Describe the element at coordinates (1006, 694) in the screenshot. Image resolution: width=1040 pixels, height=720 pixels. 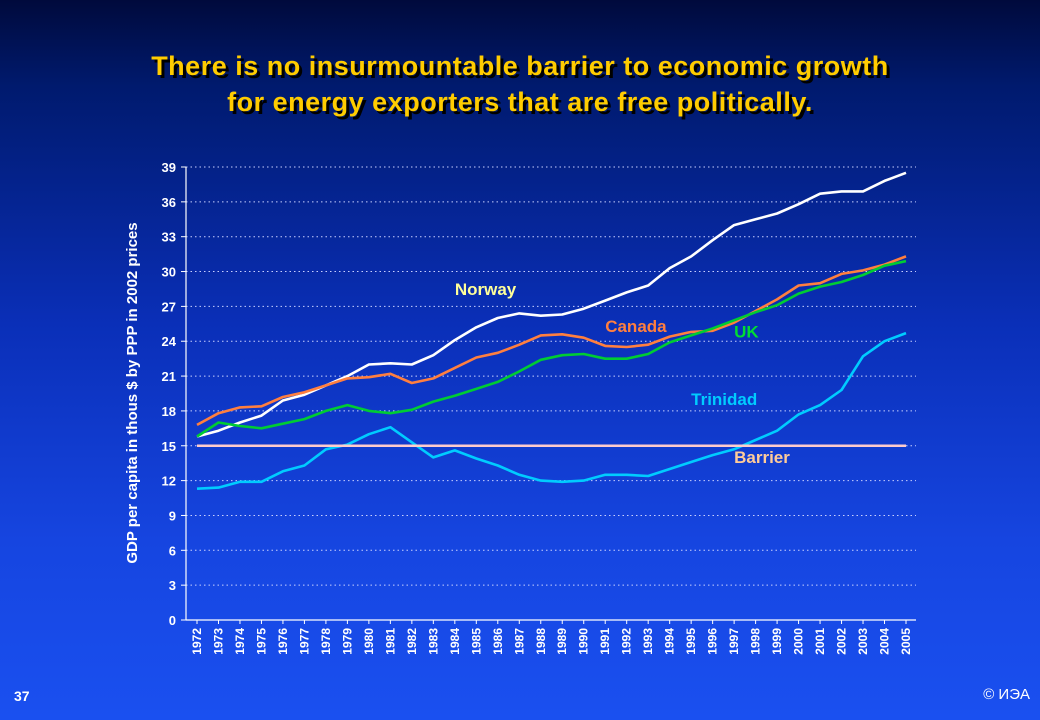
I see `copyright-notice: © ИЭА` at that location.